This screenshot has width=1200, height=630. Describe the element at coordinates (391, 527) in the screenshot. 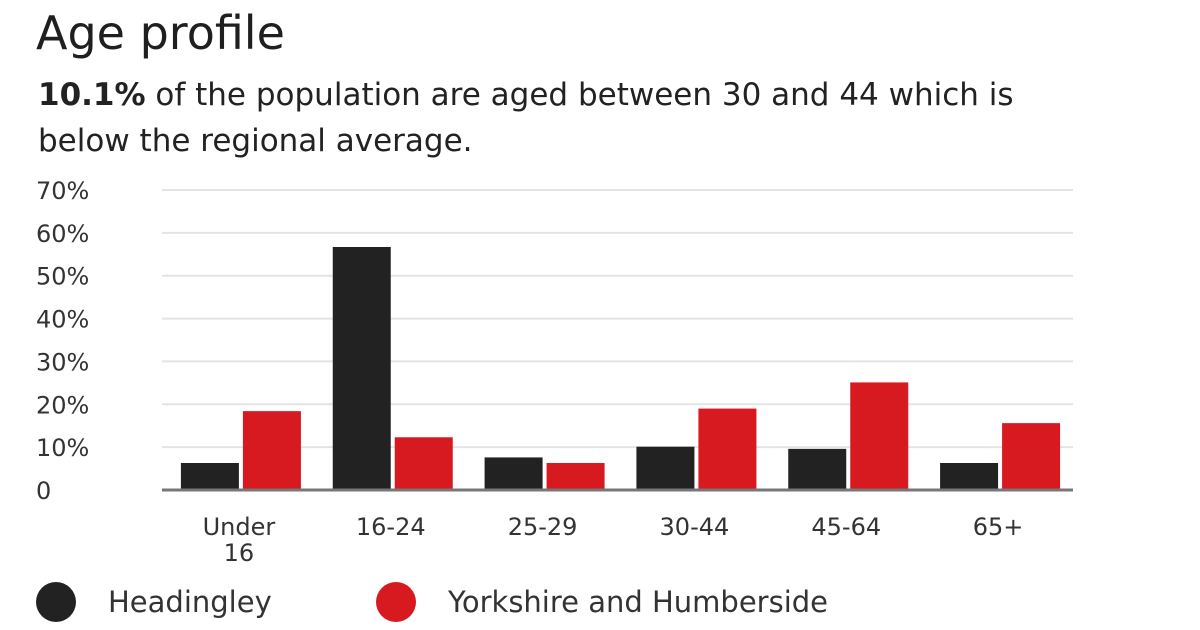

I see `x-tick-label: 16-24` at that location.